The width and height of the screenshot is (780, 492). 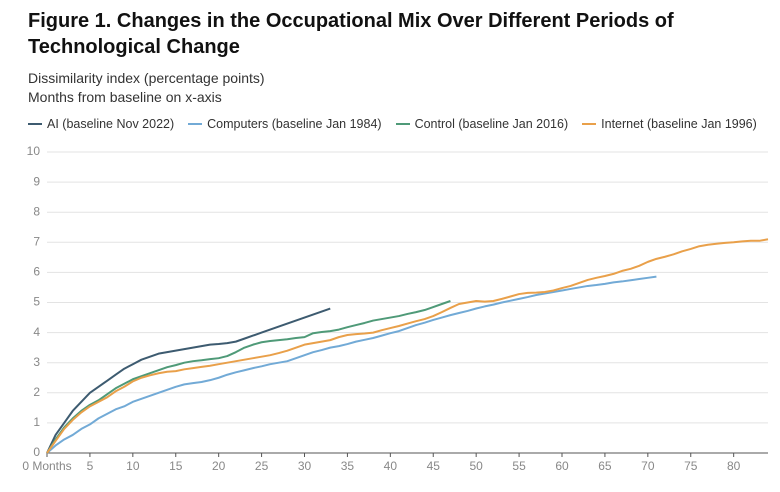 I want to click on legend-label: Control (baseline Jan 2016), so click(x=491, y=124).